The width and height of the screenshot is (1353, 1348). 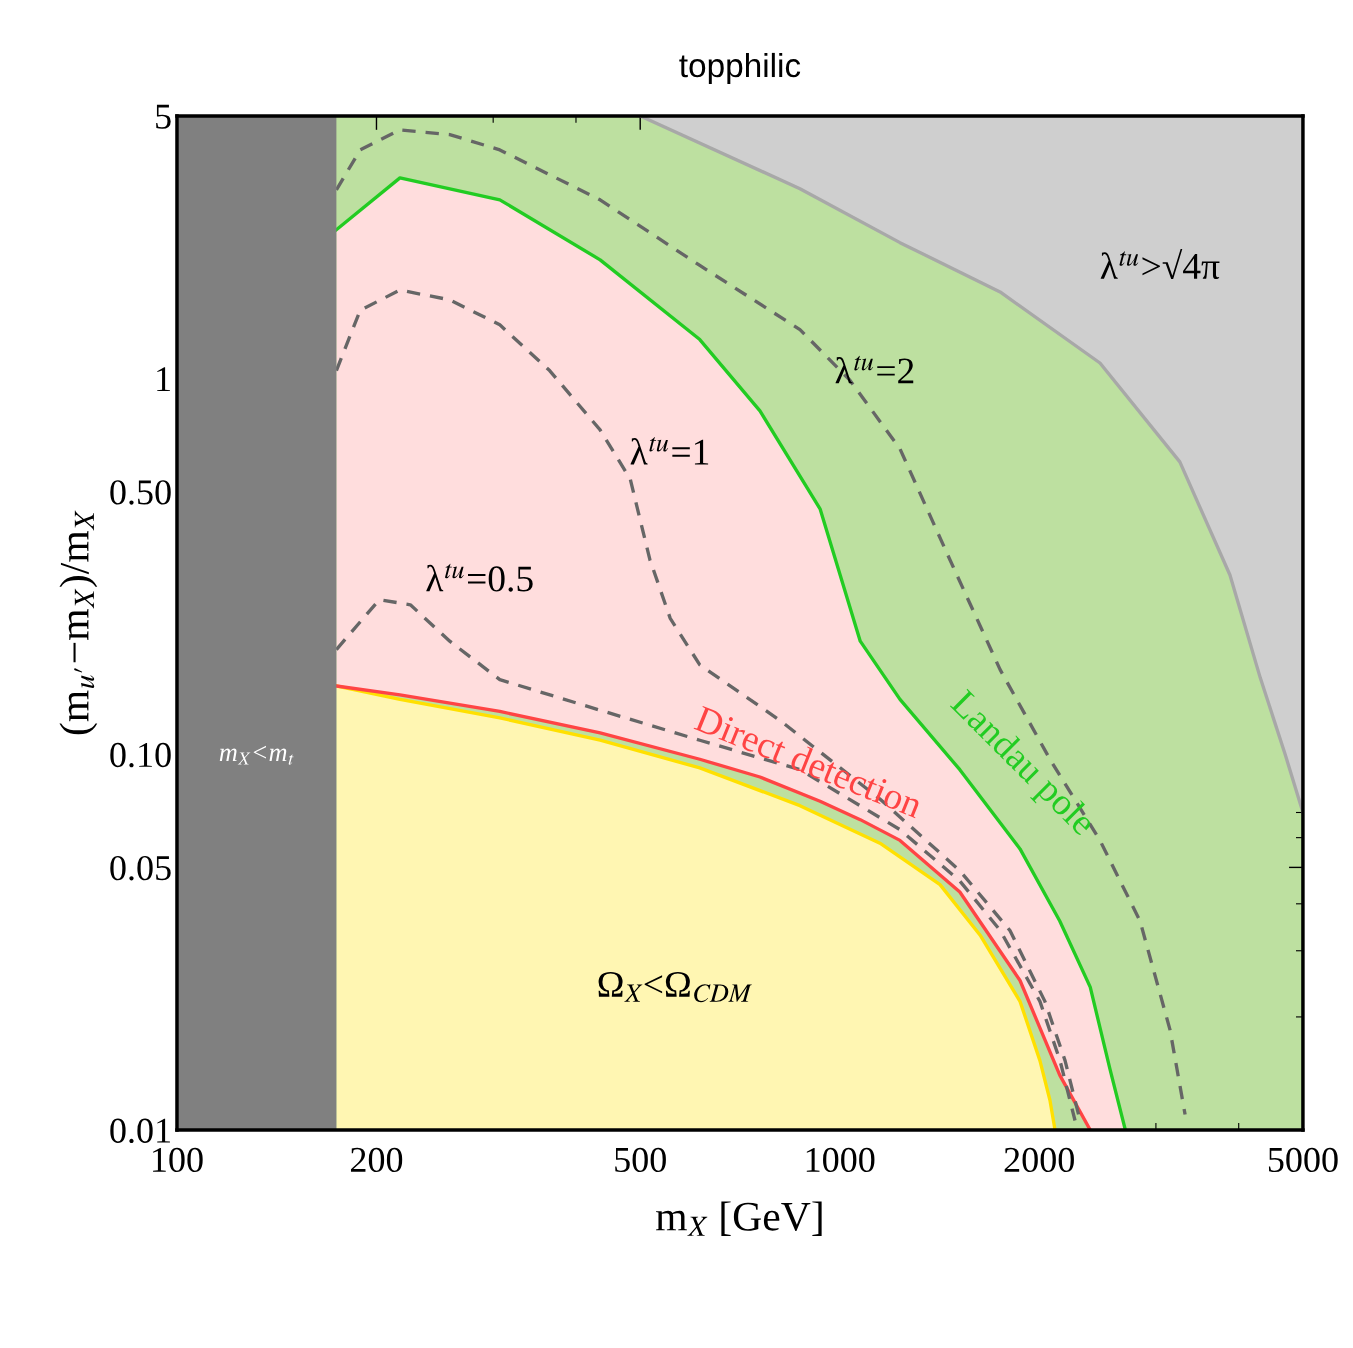 I want to click on series-label: λ$^{tu}$=0.5, so click(x=479, y=577).